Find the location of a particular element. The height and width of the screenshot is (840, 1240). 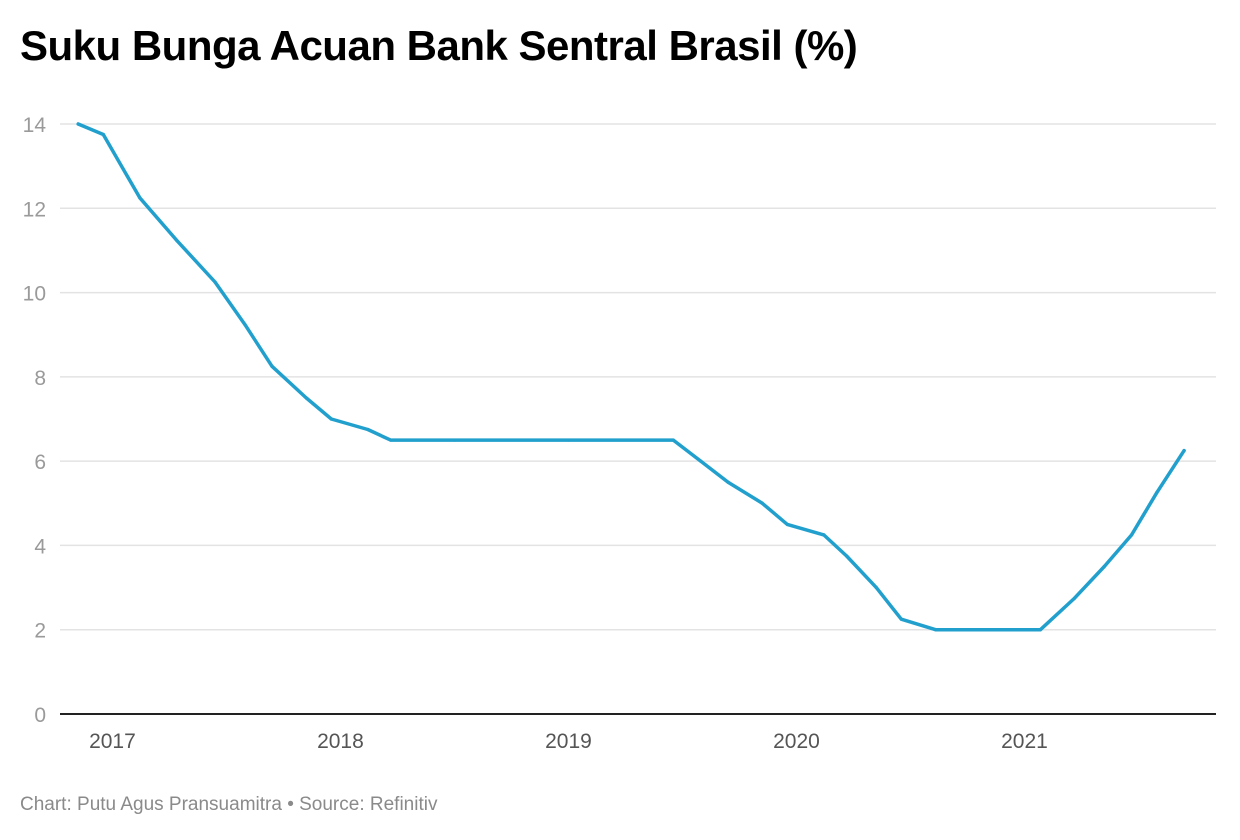

y-tick-label: 2 is located at coordinates (40, 631).